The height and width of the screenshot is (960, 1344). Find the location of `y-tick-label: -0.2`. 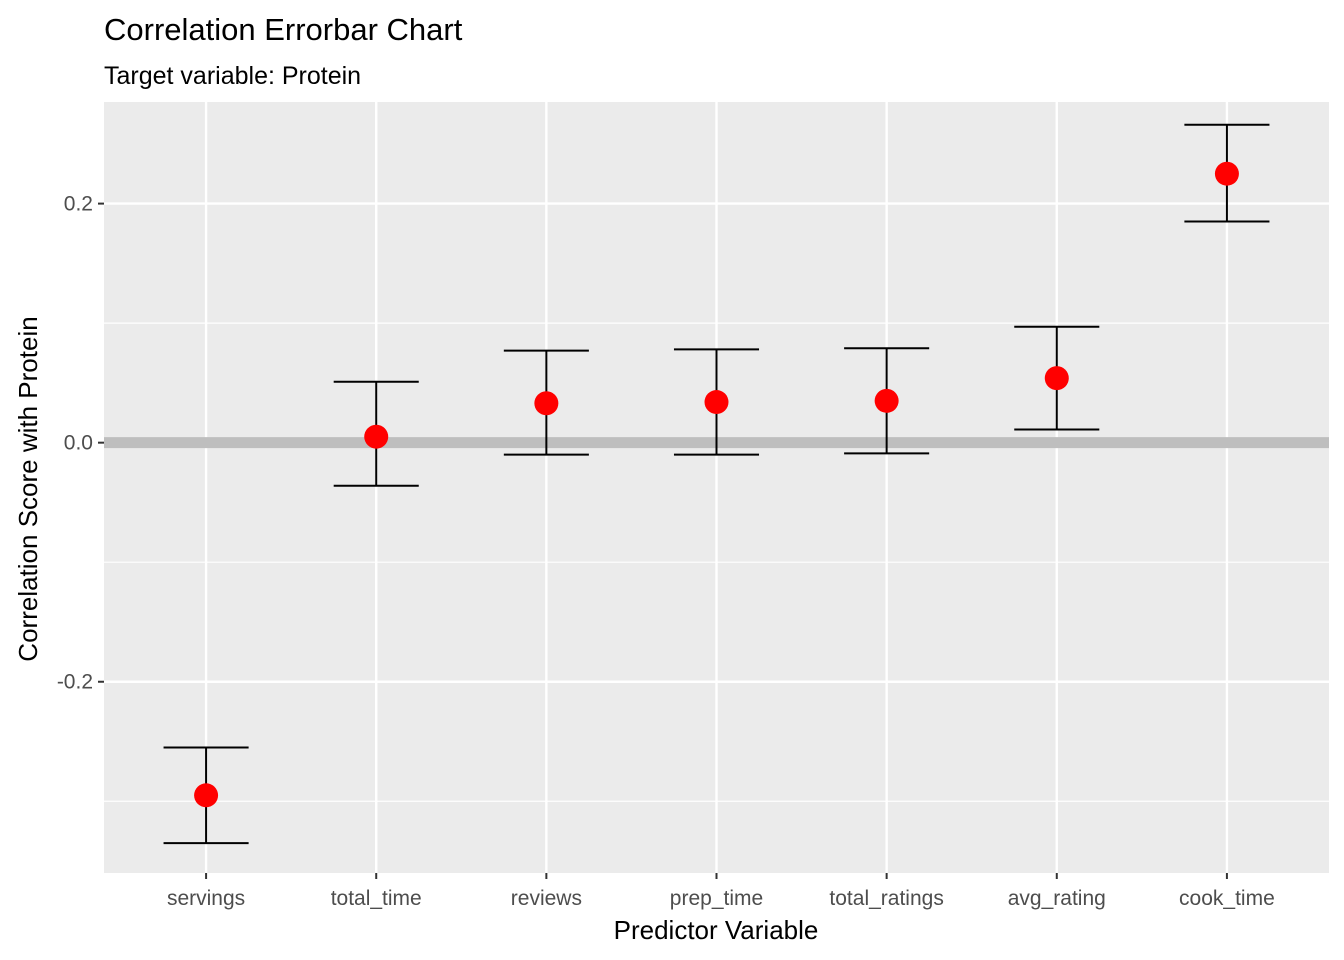

y-tick-label: -0.2 is located at coordinates (75, 682).